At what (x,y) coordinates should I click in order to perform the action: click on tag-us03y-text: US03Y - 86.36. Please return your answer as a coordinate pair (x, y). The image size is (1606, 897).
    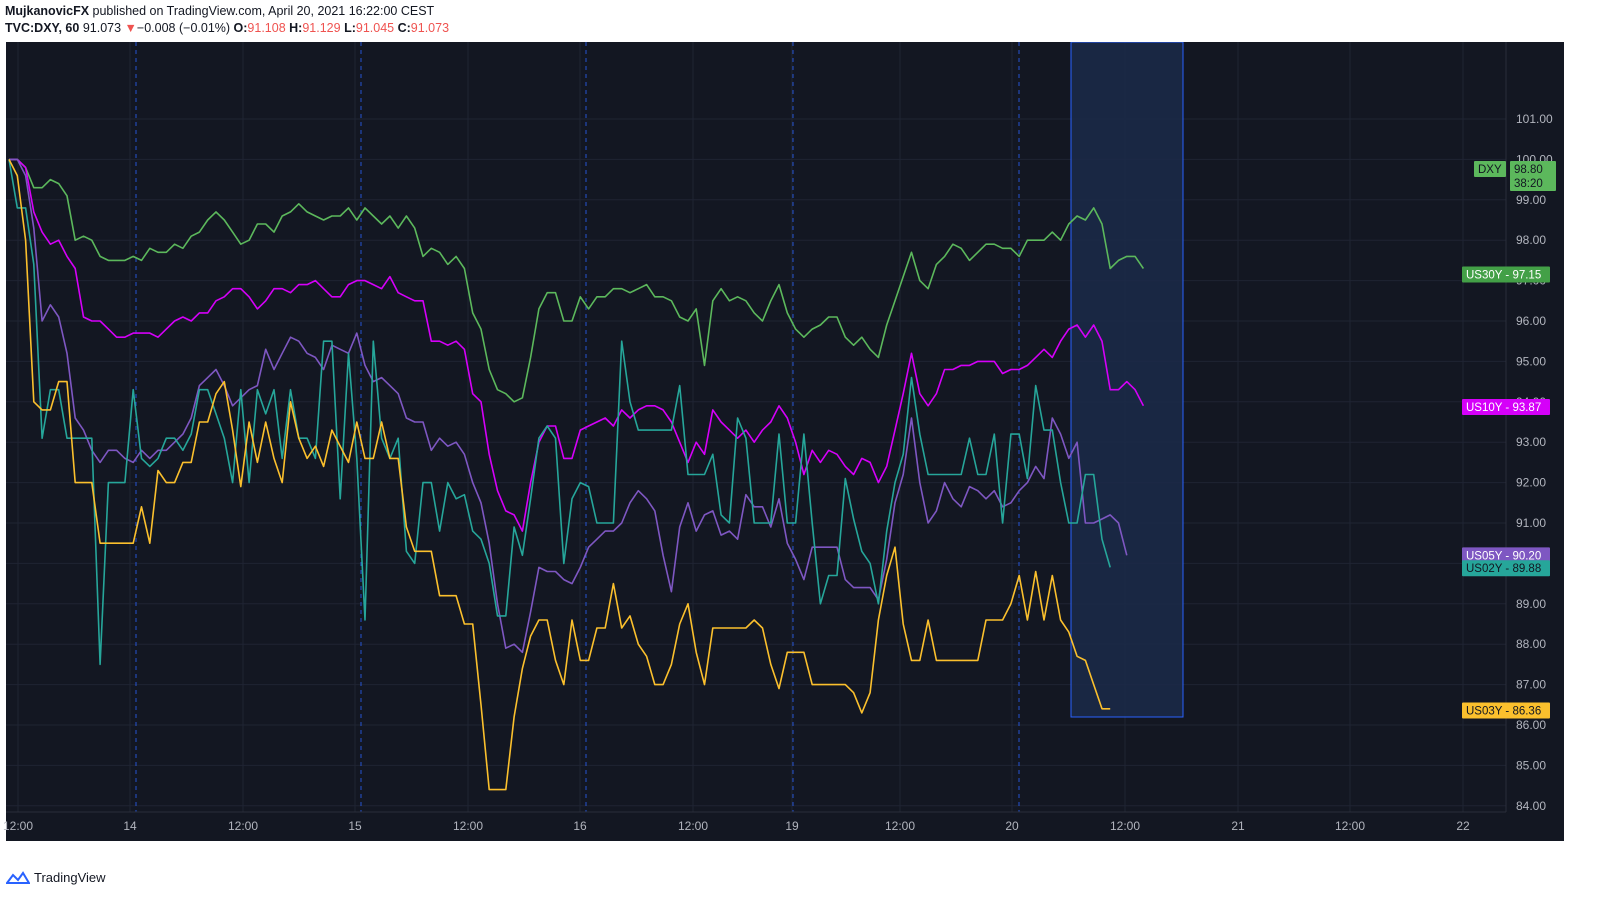
    Looking at the image, I should click on (1503, 711).